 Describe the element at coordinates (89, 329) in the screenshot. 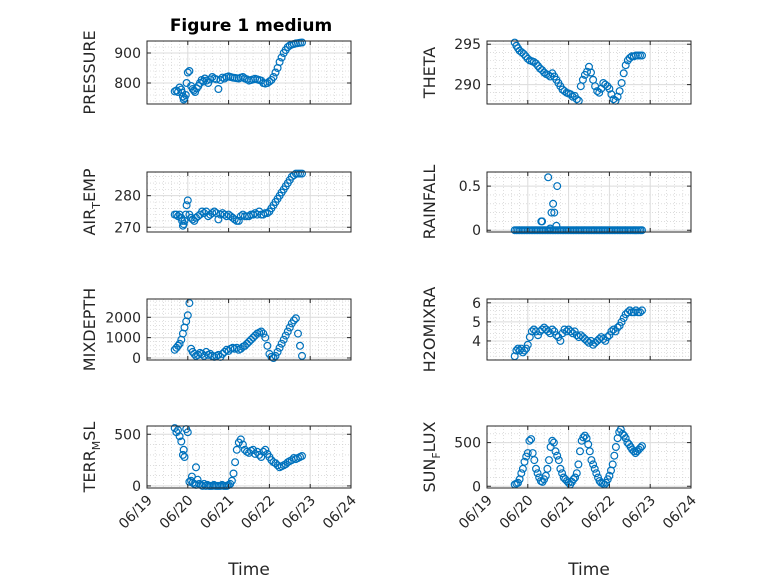

I see `y-axis-label: MIXDEPTH` at that location.